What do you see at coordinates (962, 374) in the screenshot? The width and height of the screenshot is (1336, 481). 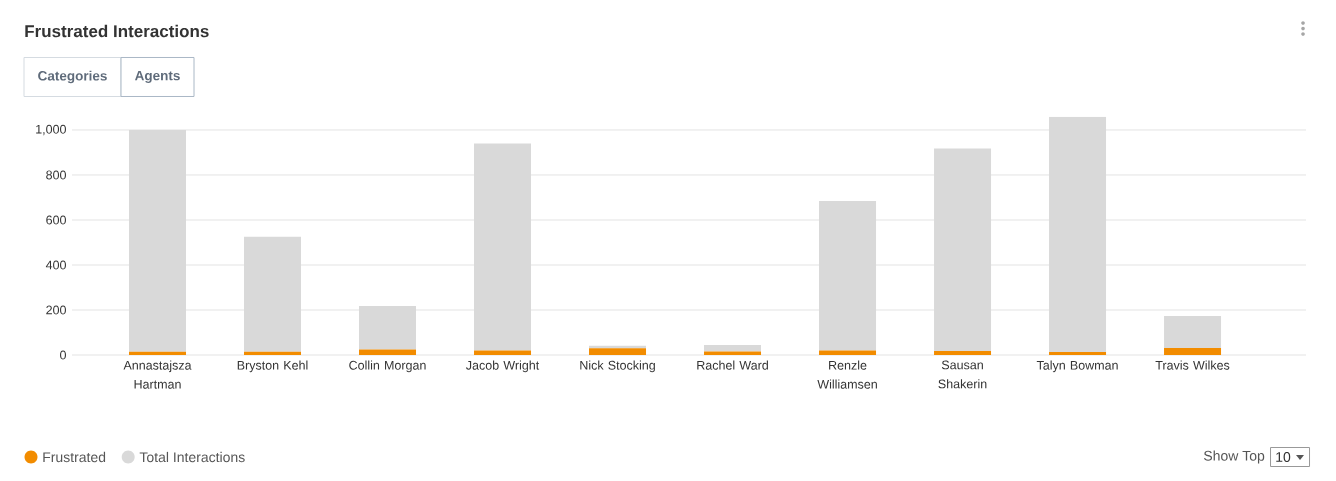 I see `x-tick-label: Sausan Shakerin` at bounding box center [962, 374].